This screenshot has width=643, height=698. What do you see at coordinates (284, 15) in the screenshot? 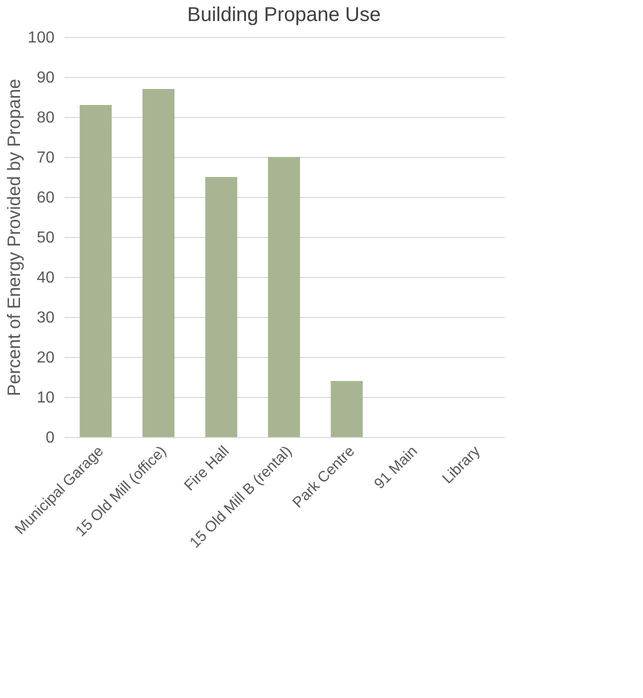
I see `chart-title: Building Propane Use` at bounding box center [284, 15].